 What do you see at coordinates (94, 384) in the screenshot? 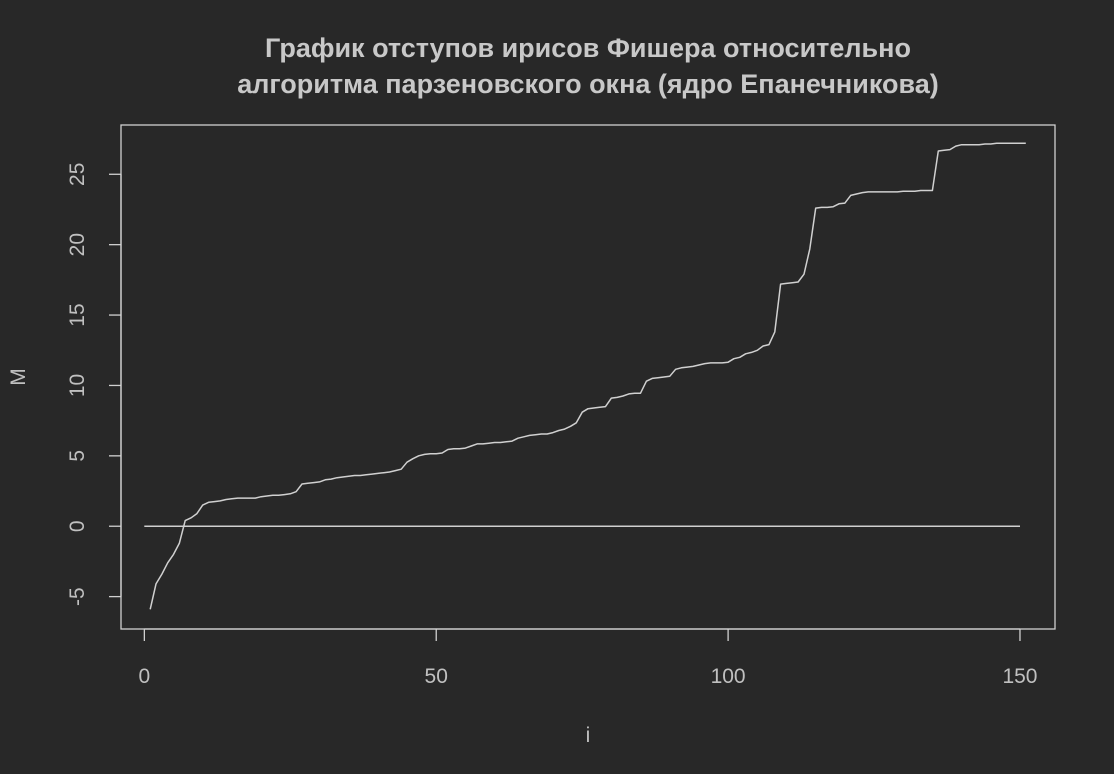
I see `y-axis: -5 0 5 10 15 20 25` at bounding box center [94, 384].